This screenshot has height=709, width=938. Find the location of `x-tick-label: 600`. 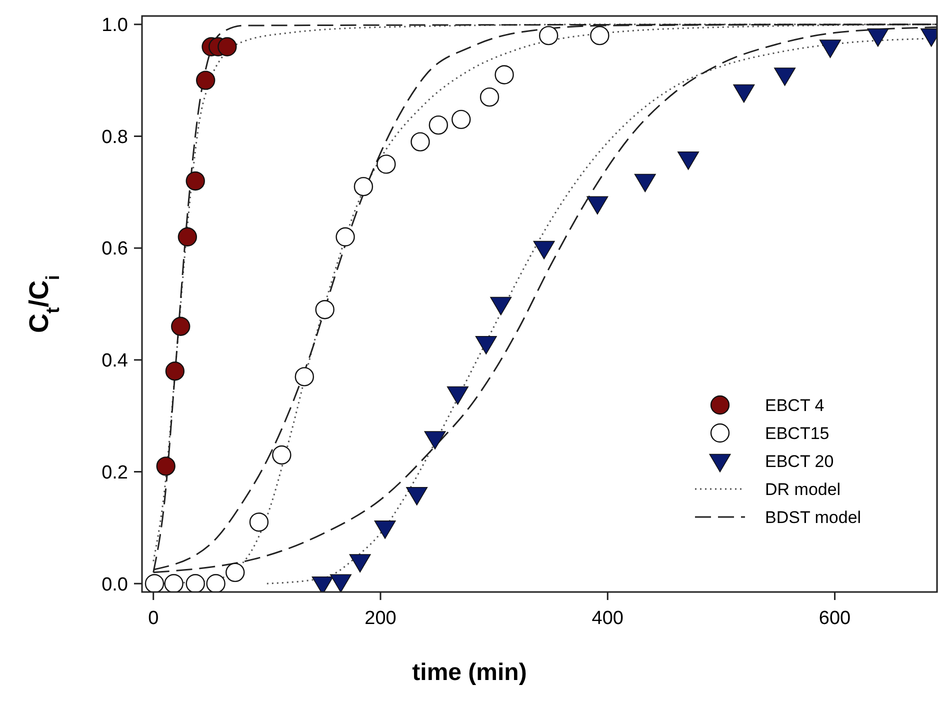

x-tick-label: 600 is located at coordinates (834, 618).